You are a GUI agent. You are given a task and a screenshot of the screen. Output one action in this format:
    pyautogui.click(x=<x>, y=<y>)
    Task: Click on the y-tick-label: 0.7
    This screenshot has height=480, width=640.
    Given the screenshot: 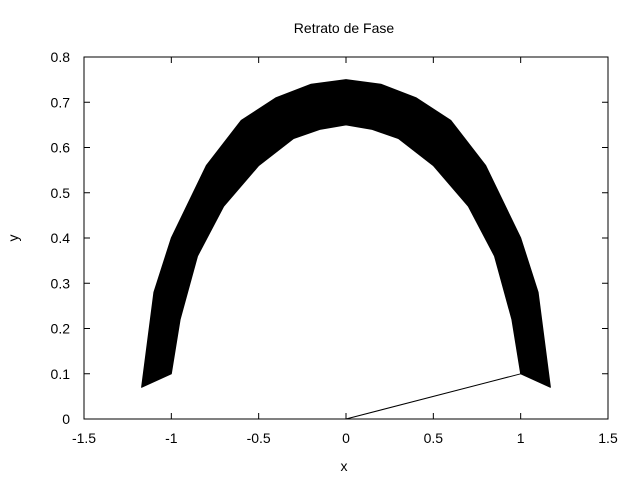 What is the action you would take?
    pyautogui.click(x=61, y=102)
    